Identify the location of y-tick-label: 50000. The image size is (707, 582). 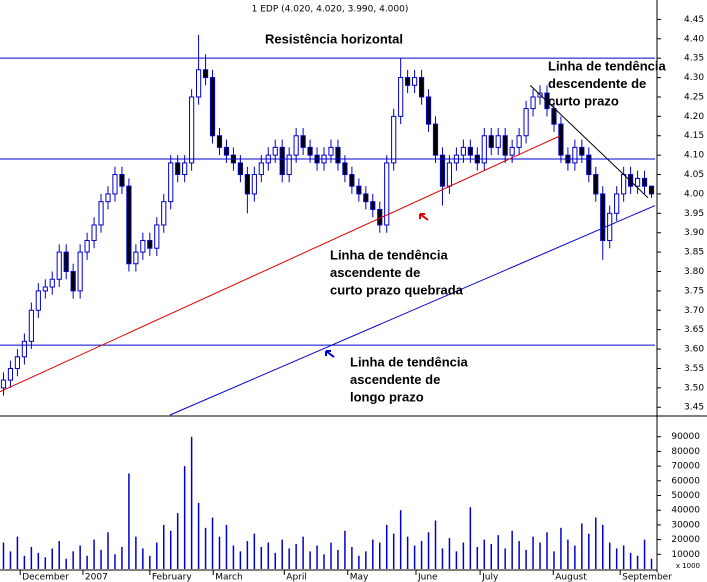
(685, 496).